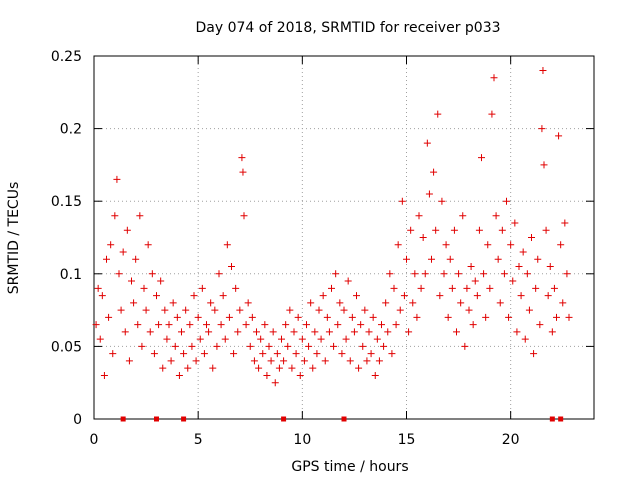  Describe the element at coordinates (349, 467) in the screenshot. I see `x-axis-label: GPS time / hours` at that location.